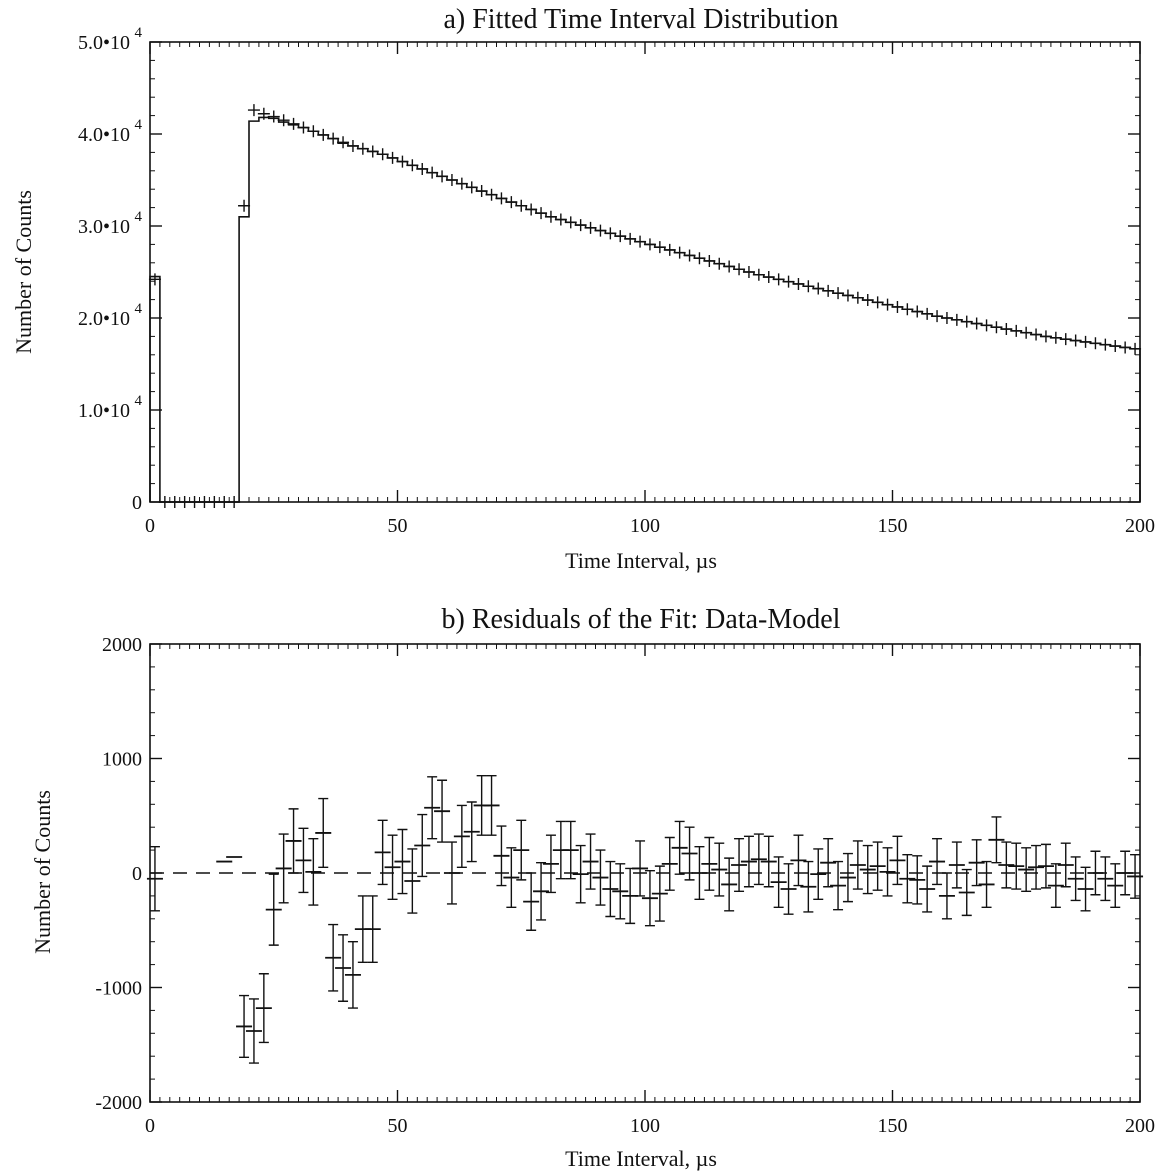 This screenshot has width=1168, height=1174. I want to click on panel-b-x-tick-label: 0, so click(150, 1126).